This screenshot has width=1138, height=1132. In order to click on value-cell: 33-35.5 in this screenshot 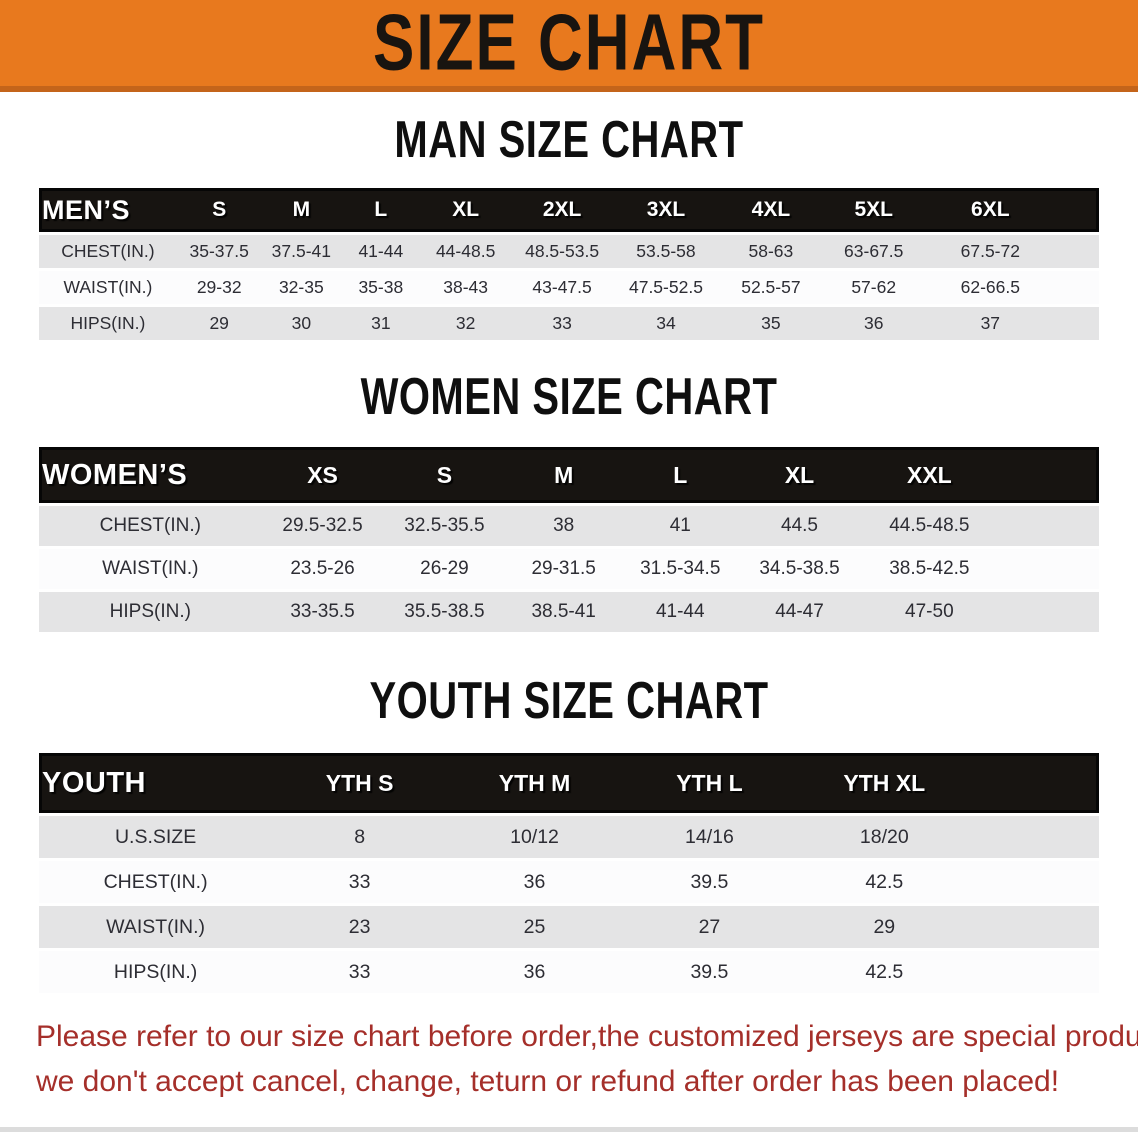, I will do `click(322, 612)`.